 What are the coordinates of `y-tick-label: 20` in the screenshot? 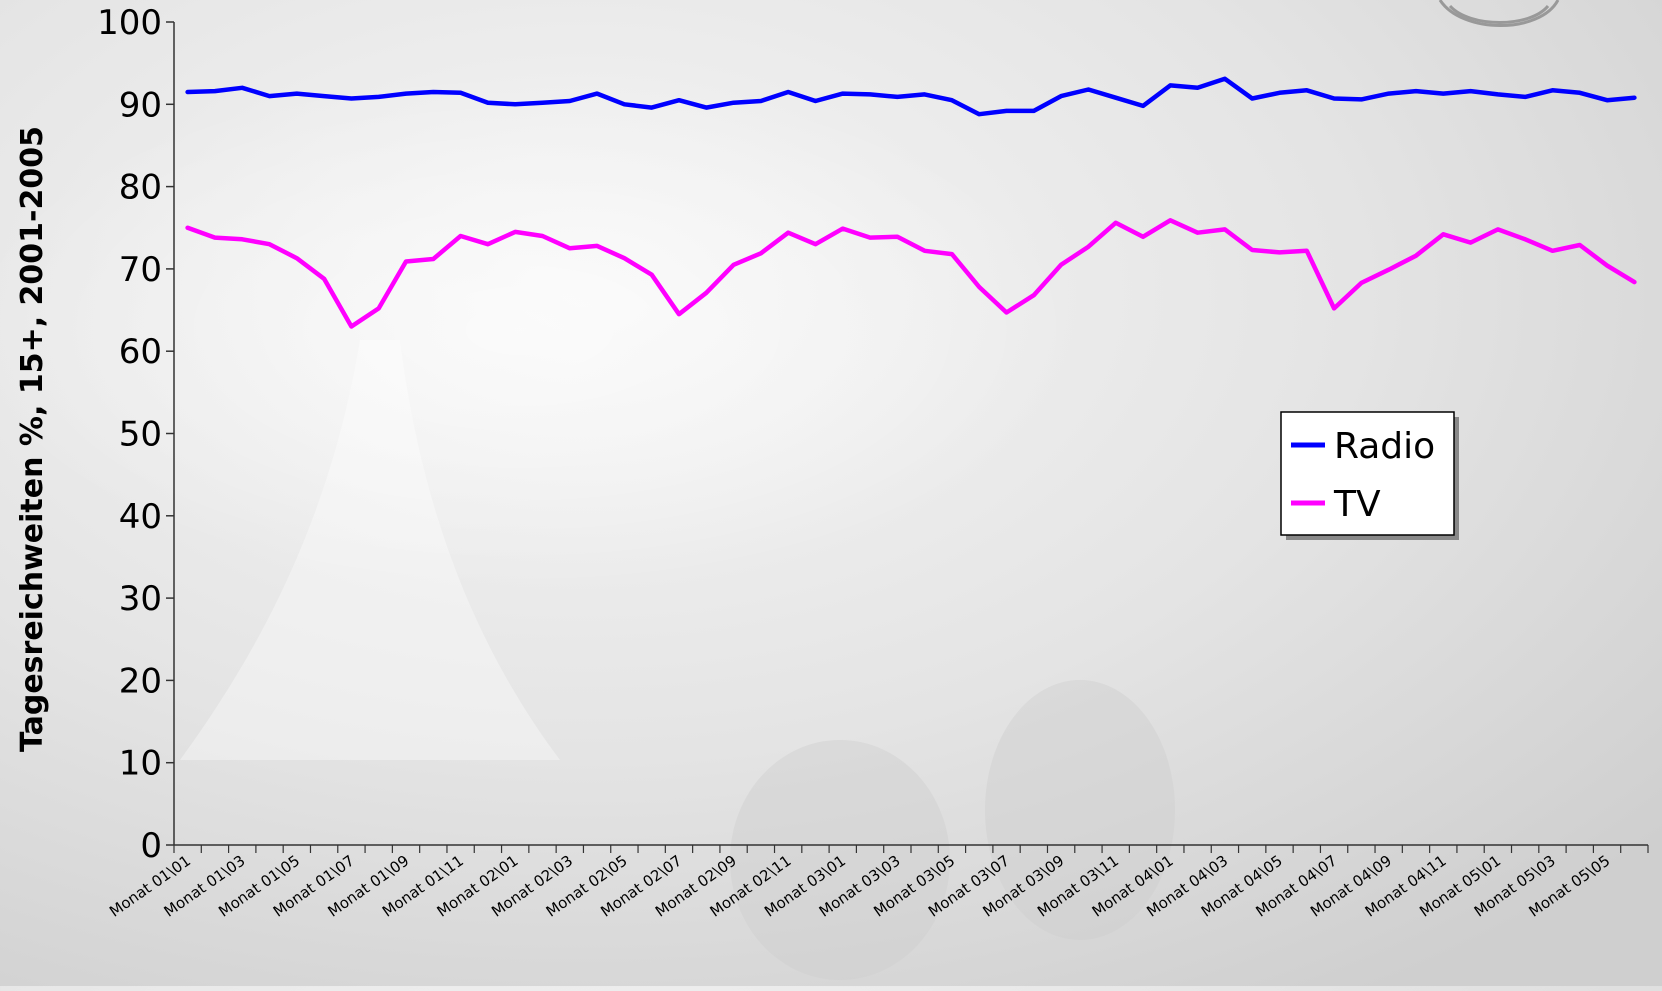 It's located at (140, 681).